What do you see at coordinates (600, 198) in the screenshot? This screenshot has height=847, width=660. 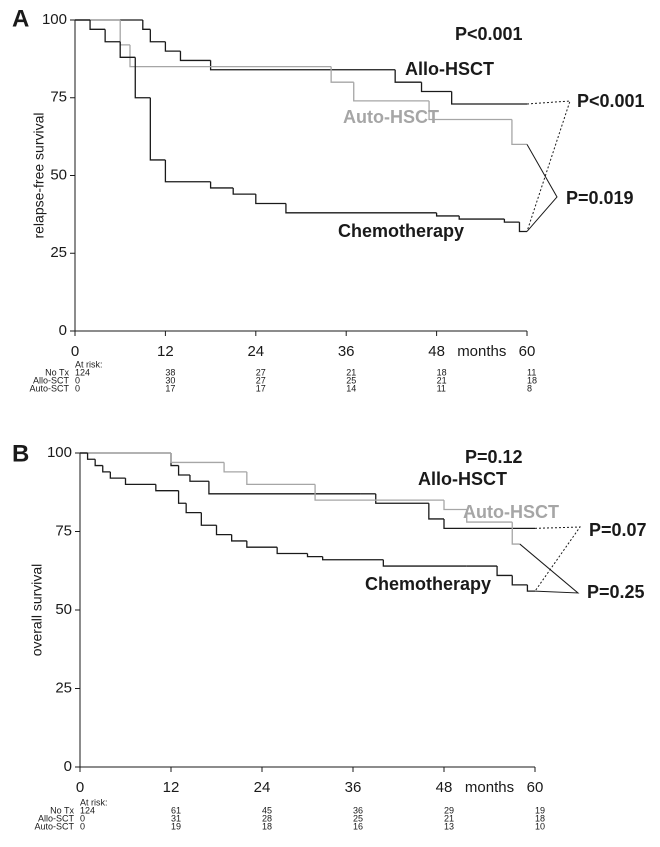 I see `p-value: P=0.019` at bounding box center [600, 198].